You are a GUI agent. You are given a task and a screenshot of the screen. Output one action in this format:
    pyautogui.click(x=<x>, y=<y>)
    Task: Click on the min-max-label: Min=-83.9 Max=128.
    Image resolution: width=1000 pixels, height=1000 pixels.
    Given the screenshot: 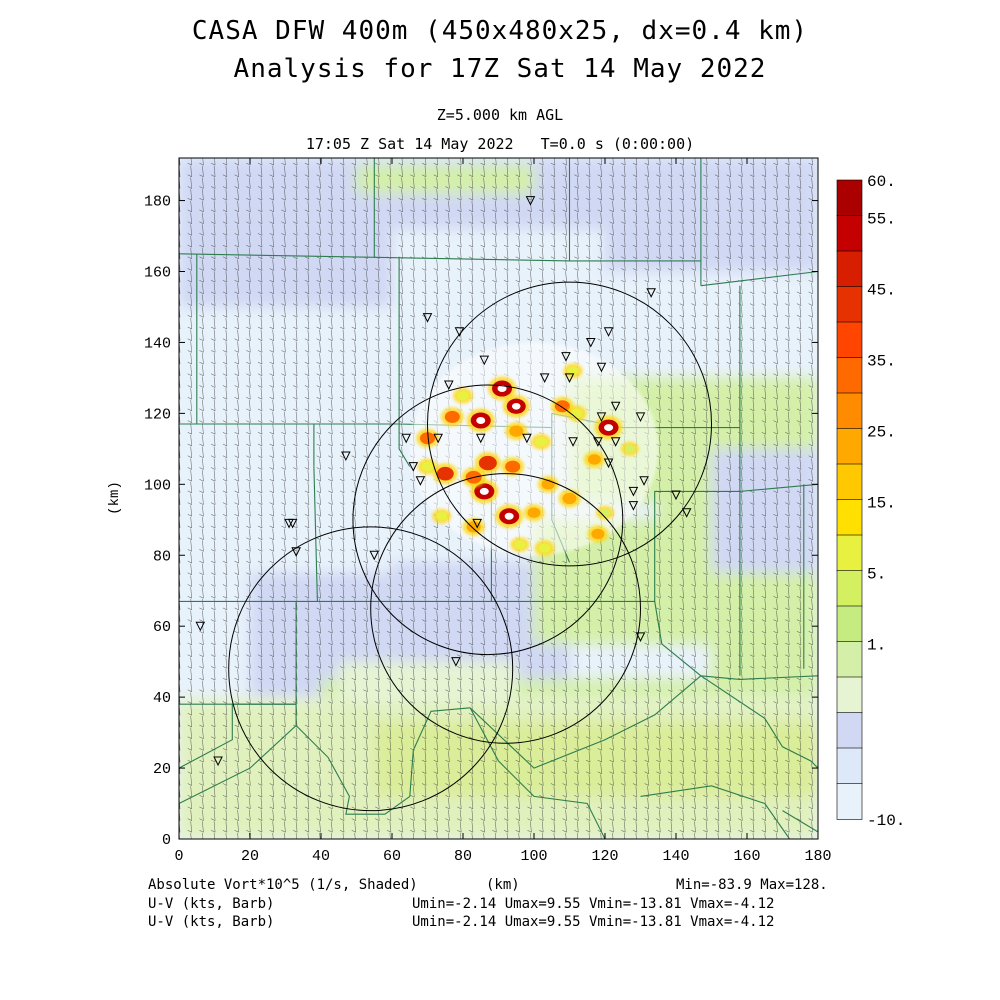 What is the action you would take?
    pyautogui.click(x=752, y=885)
    